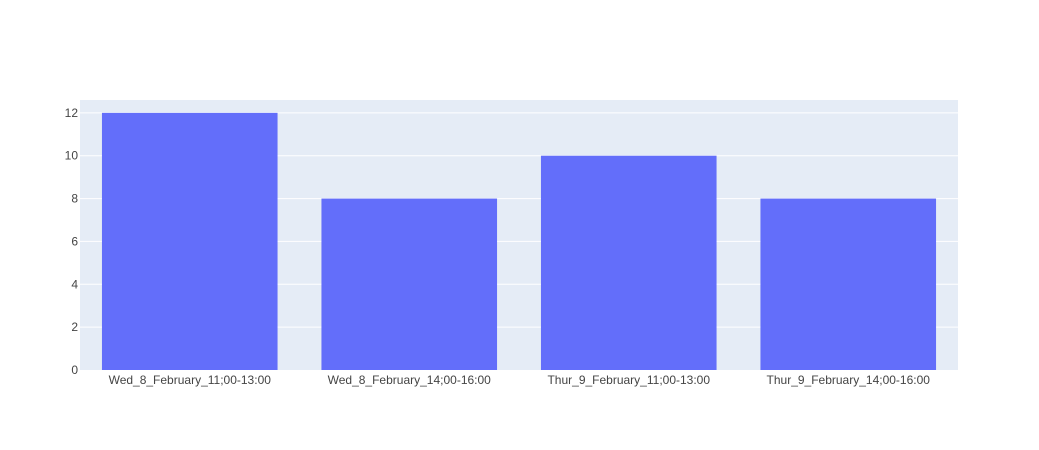  What do you see at coordinates (849, 380) in the screenshot?
I see `x-tick-label: Thur_9_February_14;00-16:00` at bounding box center [849, 380].